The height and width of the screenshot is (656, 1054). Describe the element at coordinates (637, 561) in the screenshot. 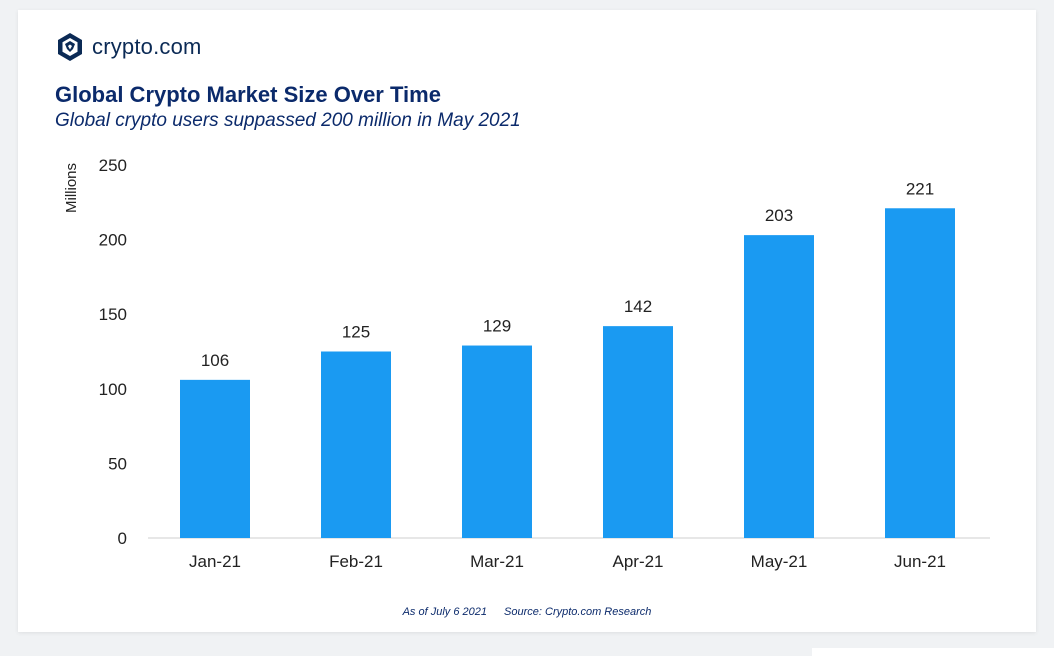

I see `x-tick-label: Apr-21` at that location.